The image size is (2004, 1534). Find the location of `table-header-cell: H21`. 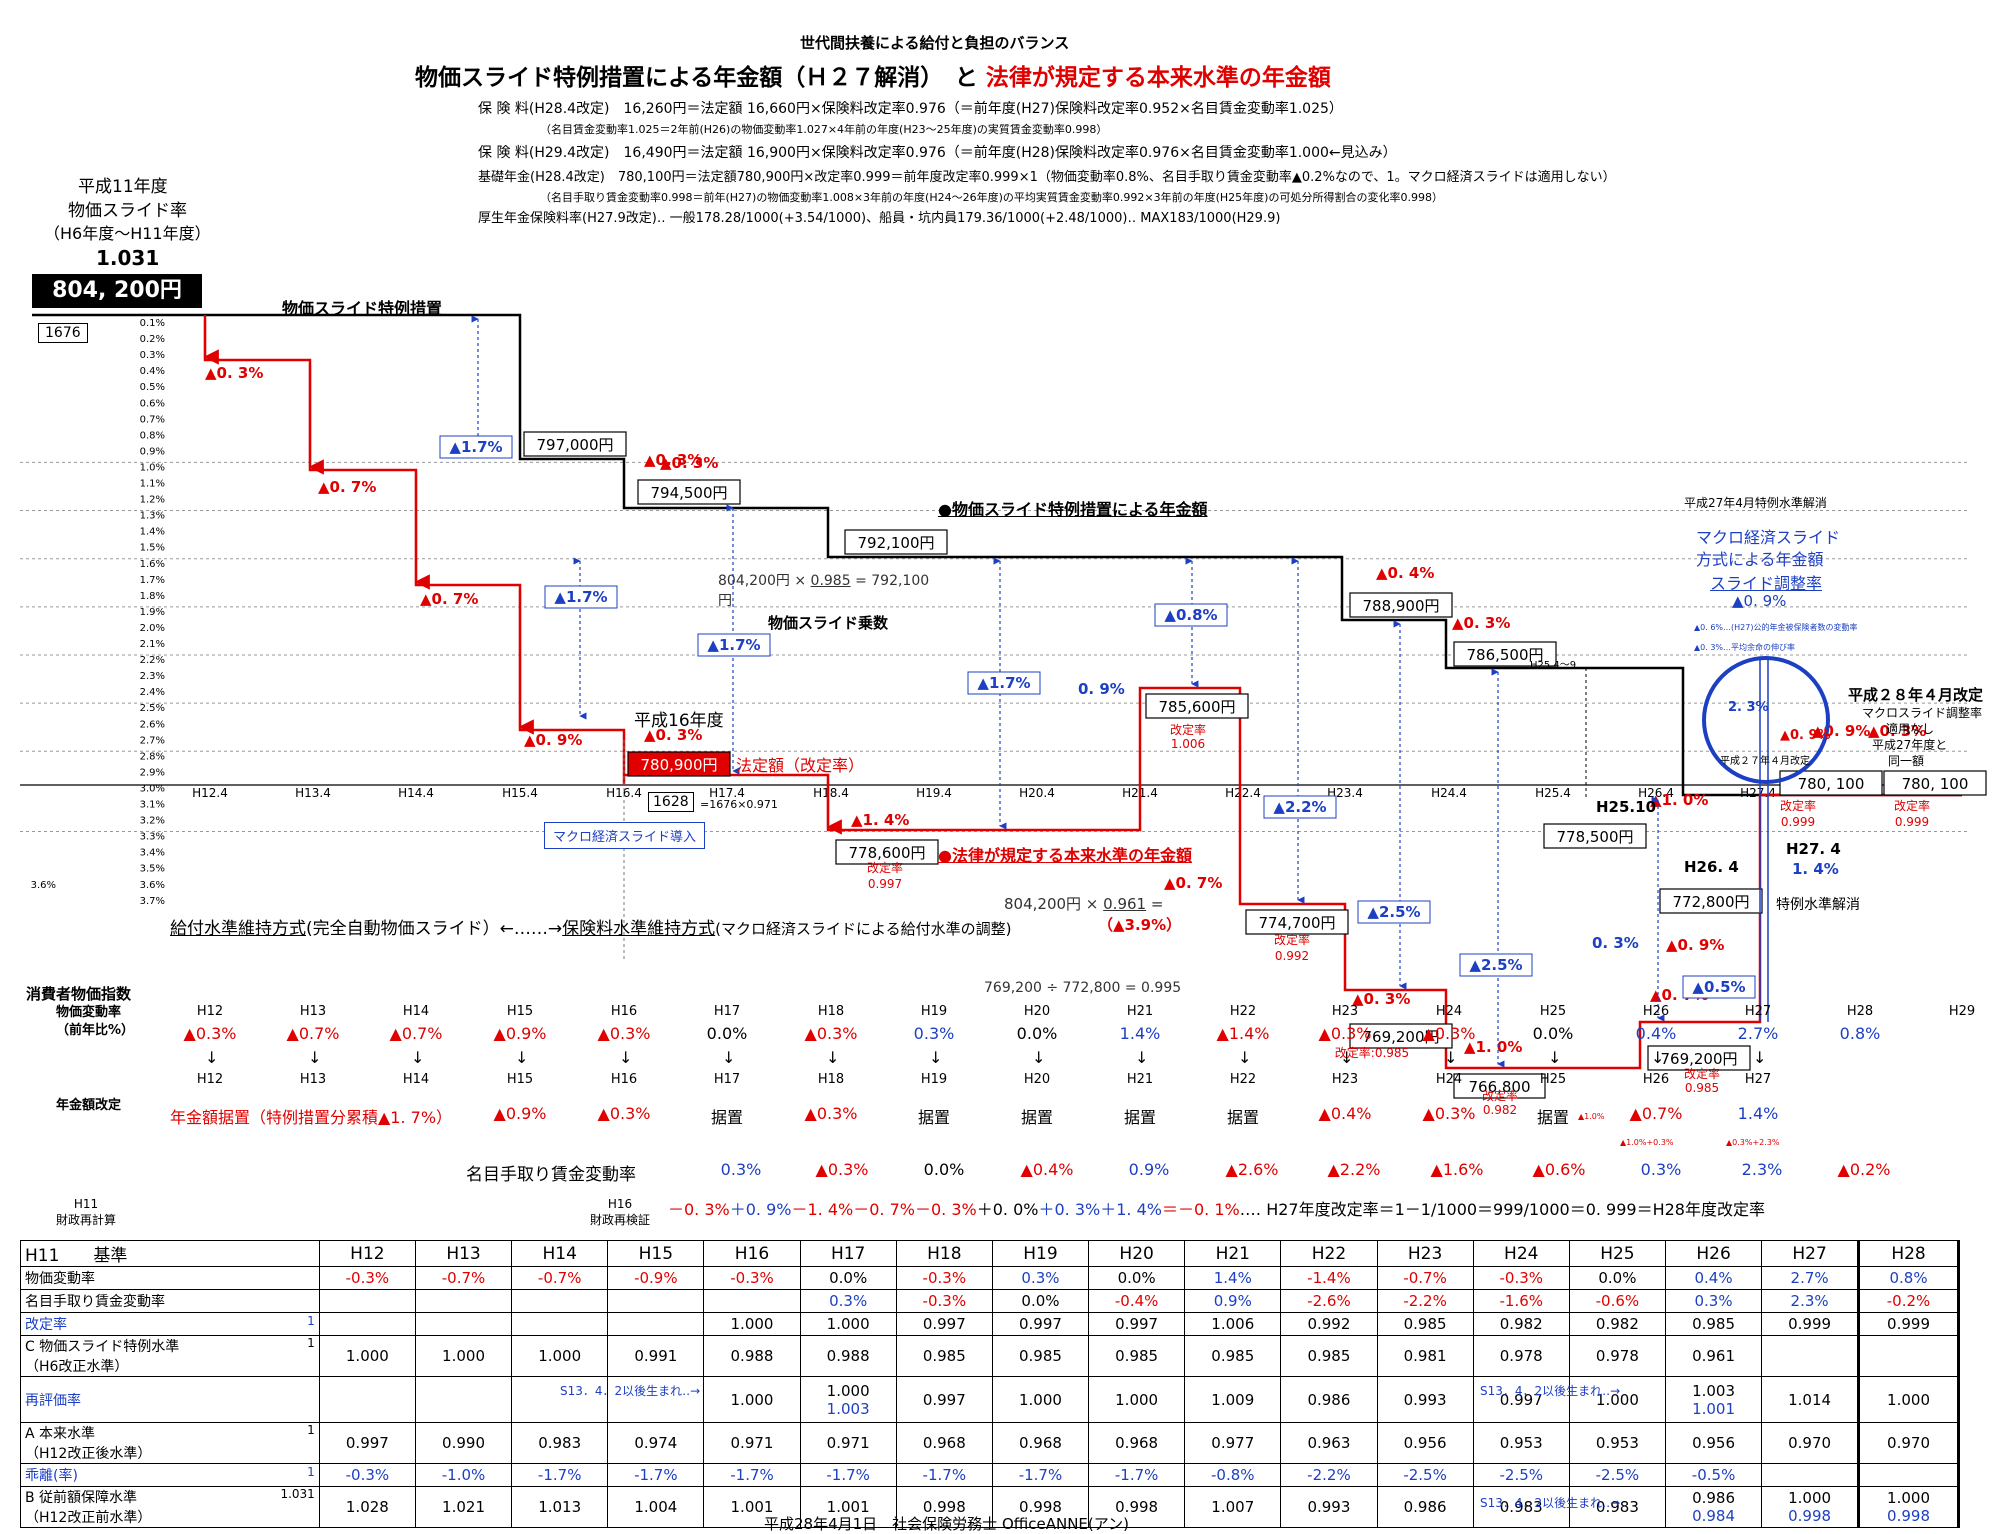

table-header-cell: H21 is located at coordinates (1233, 1253).